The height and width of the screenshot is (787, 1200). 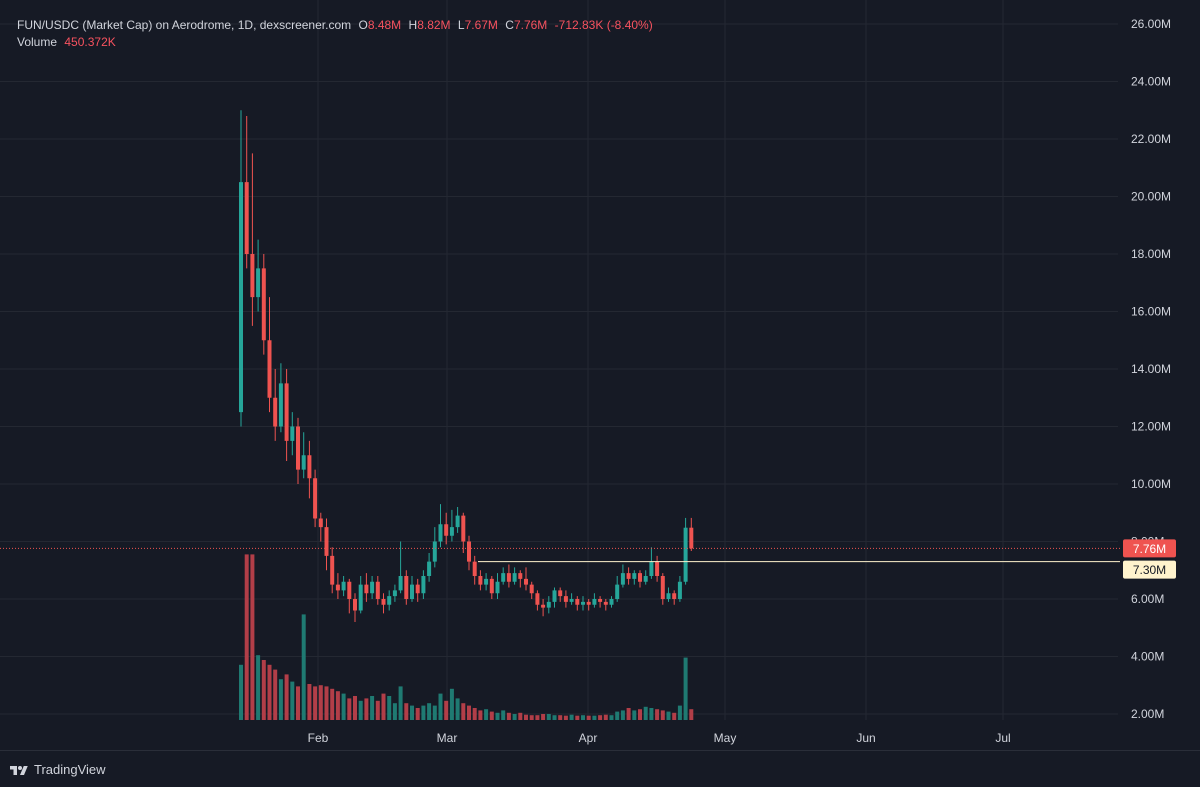 What do you see at coordinates (1151, 24) in the screenshot?
I see `y-tick-label: 26.00M` at bounding box center [1151, 24].